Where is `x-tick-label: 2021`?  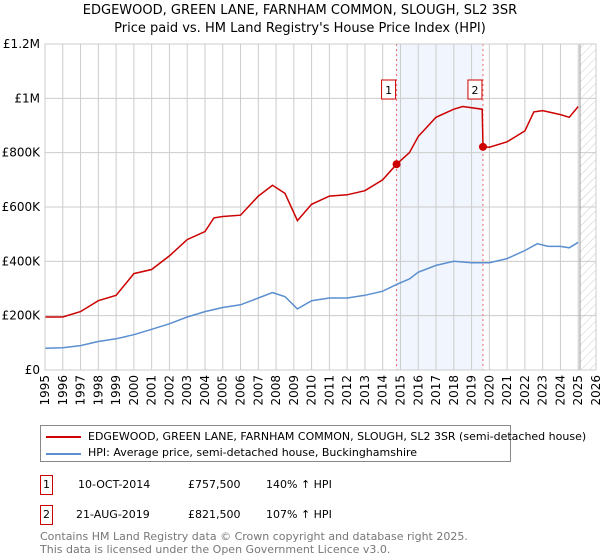
x-tick-label: 2021 is located at coordinates (507, 390).